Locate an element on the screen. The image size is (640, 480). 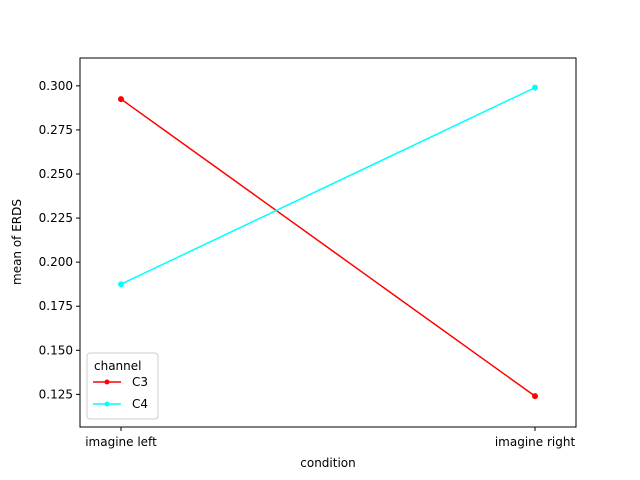
legend: channel C3 C4 is located at coordinates (122, 386).